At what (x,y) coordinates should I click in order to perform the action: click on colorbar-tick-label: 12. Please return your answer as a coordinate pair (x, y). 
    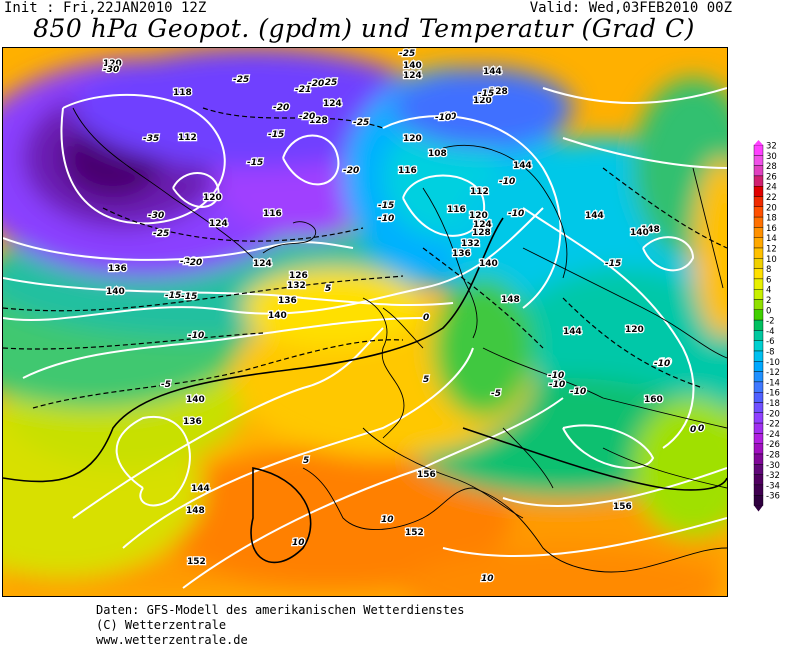
    Looking at the image, I should click on (771, 250).